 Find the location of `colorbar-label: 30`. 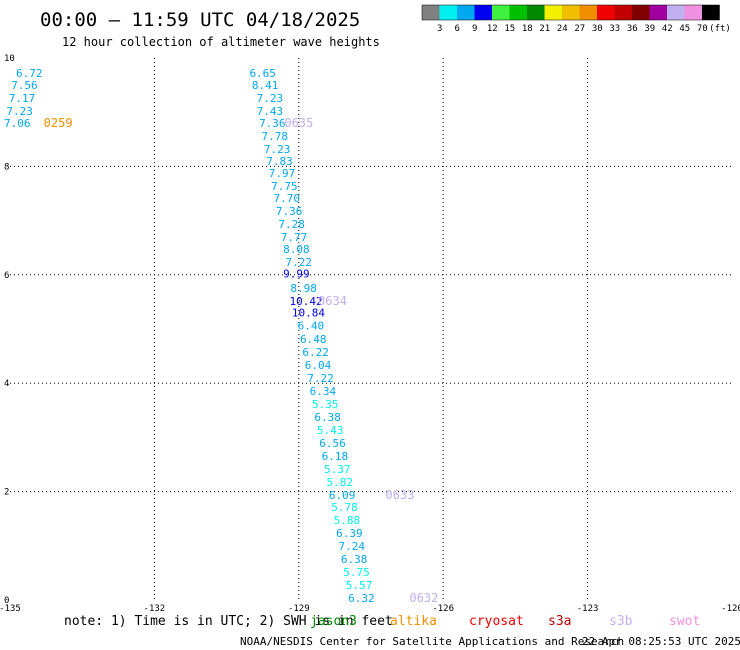

colorbar-label: 30 is located at coordinates (597, 29).